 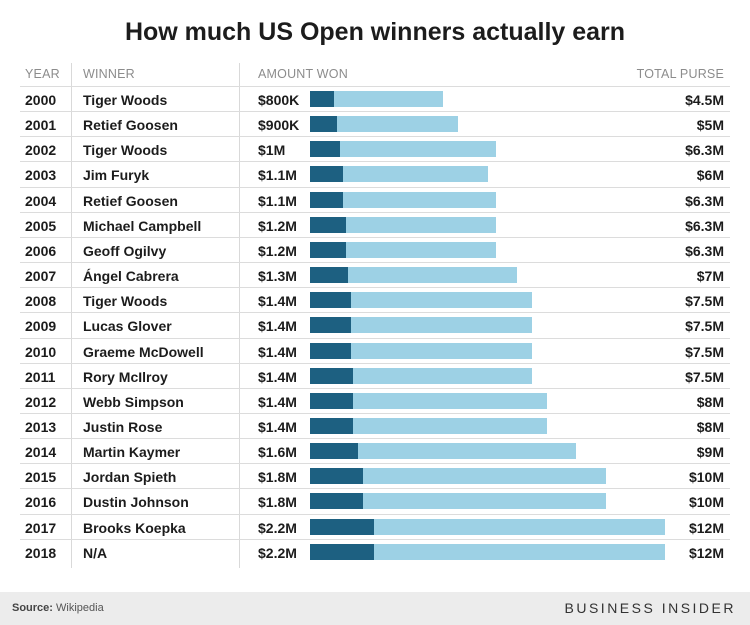 I want to click on year-cell: 2009, so click(x=41, y=326).